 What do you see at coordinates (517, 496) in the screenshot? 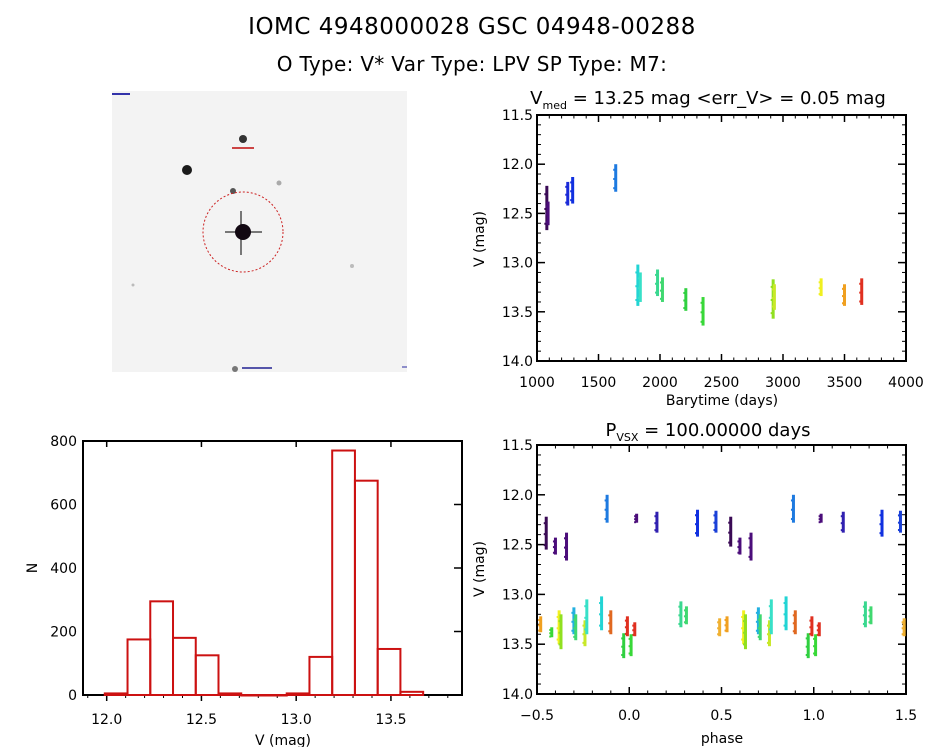
I see `y-tick-label: 12.0` at bounding box center [517, 496].